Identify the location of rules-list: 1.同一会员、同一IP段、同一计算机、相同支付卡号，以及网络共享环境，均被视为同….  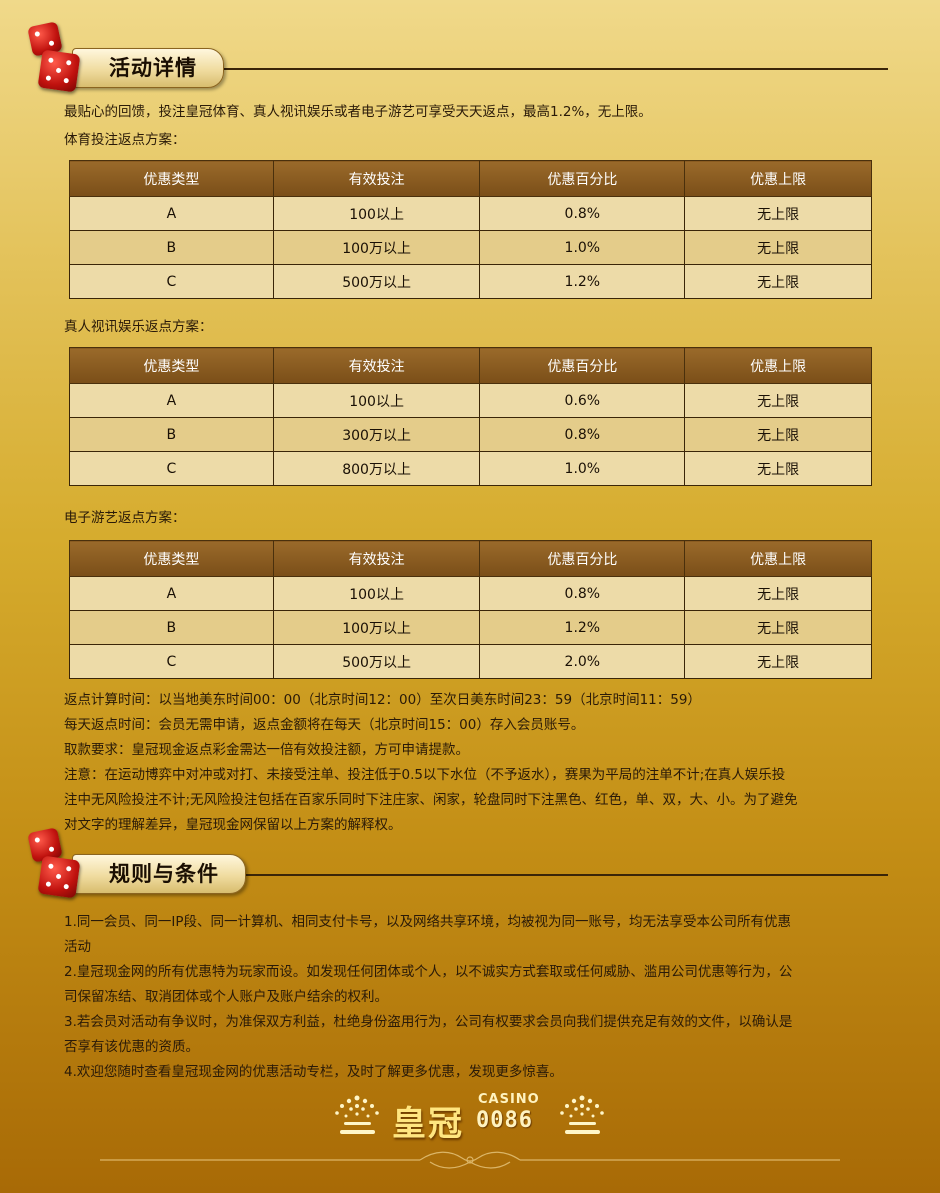
(474, 997).